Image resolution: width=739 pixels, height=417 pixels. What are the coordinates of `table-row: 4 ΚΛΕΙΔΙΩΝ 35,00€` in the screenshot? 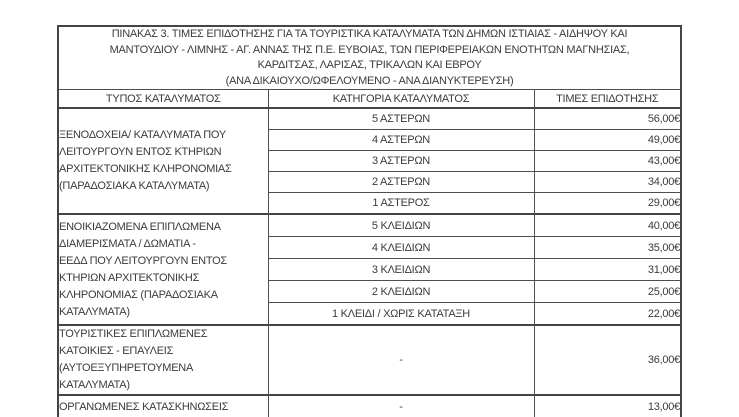 It's located at (370, 247).